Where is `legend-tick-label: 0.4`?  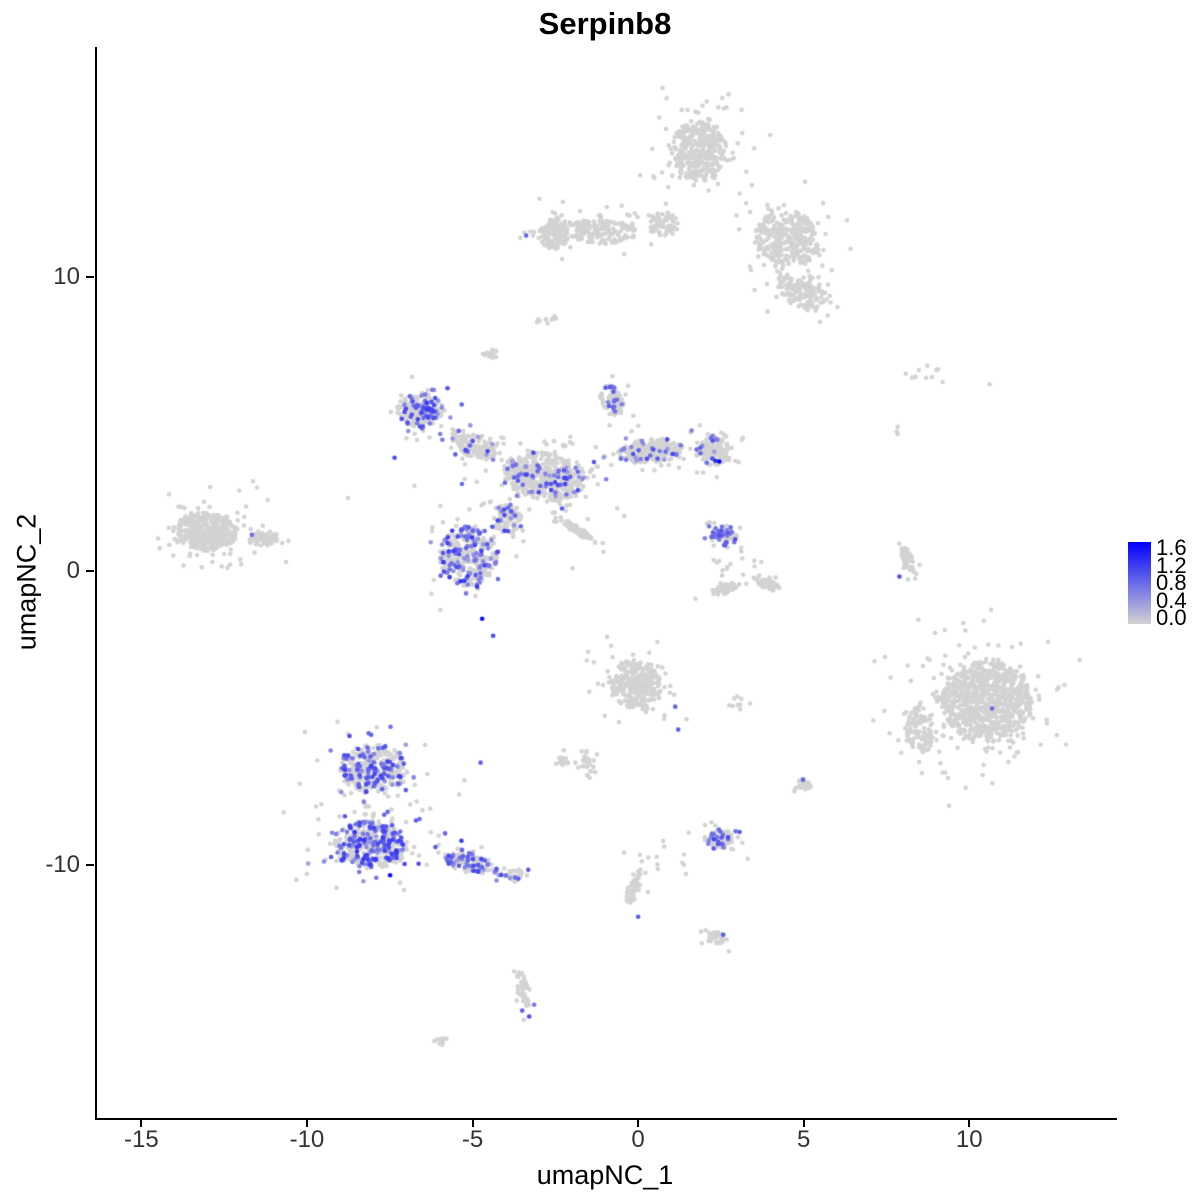 legend-tick-label: 0.4 is located at coordinates (1171, 600).